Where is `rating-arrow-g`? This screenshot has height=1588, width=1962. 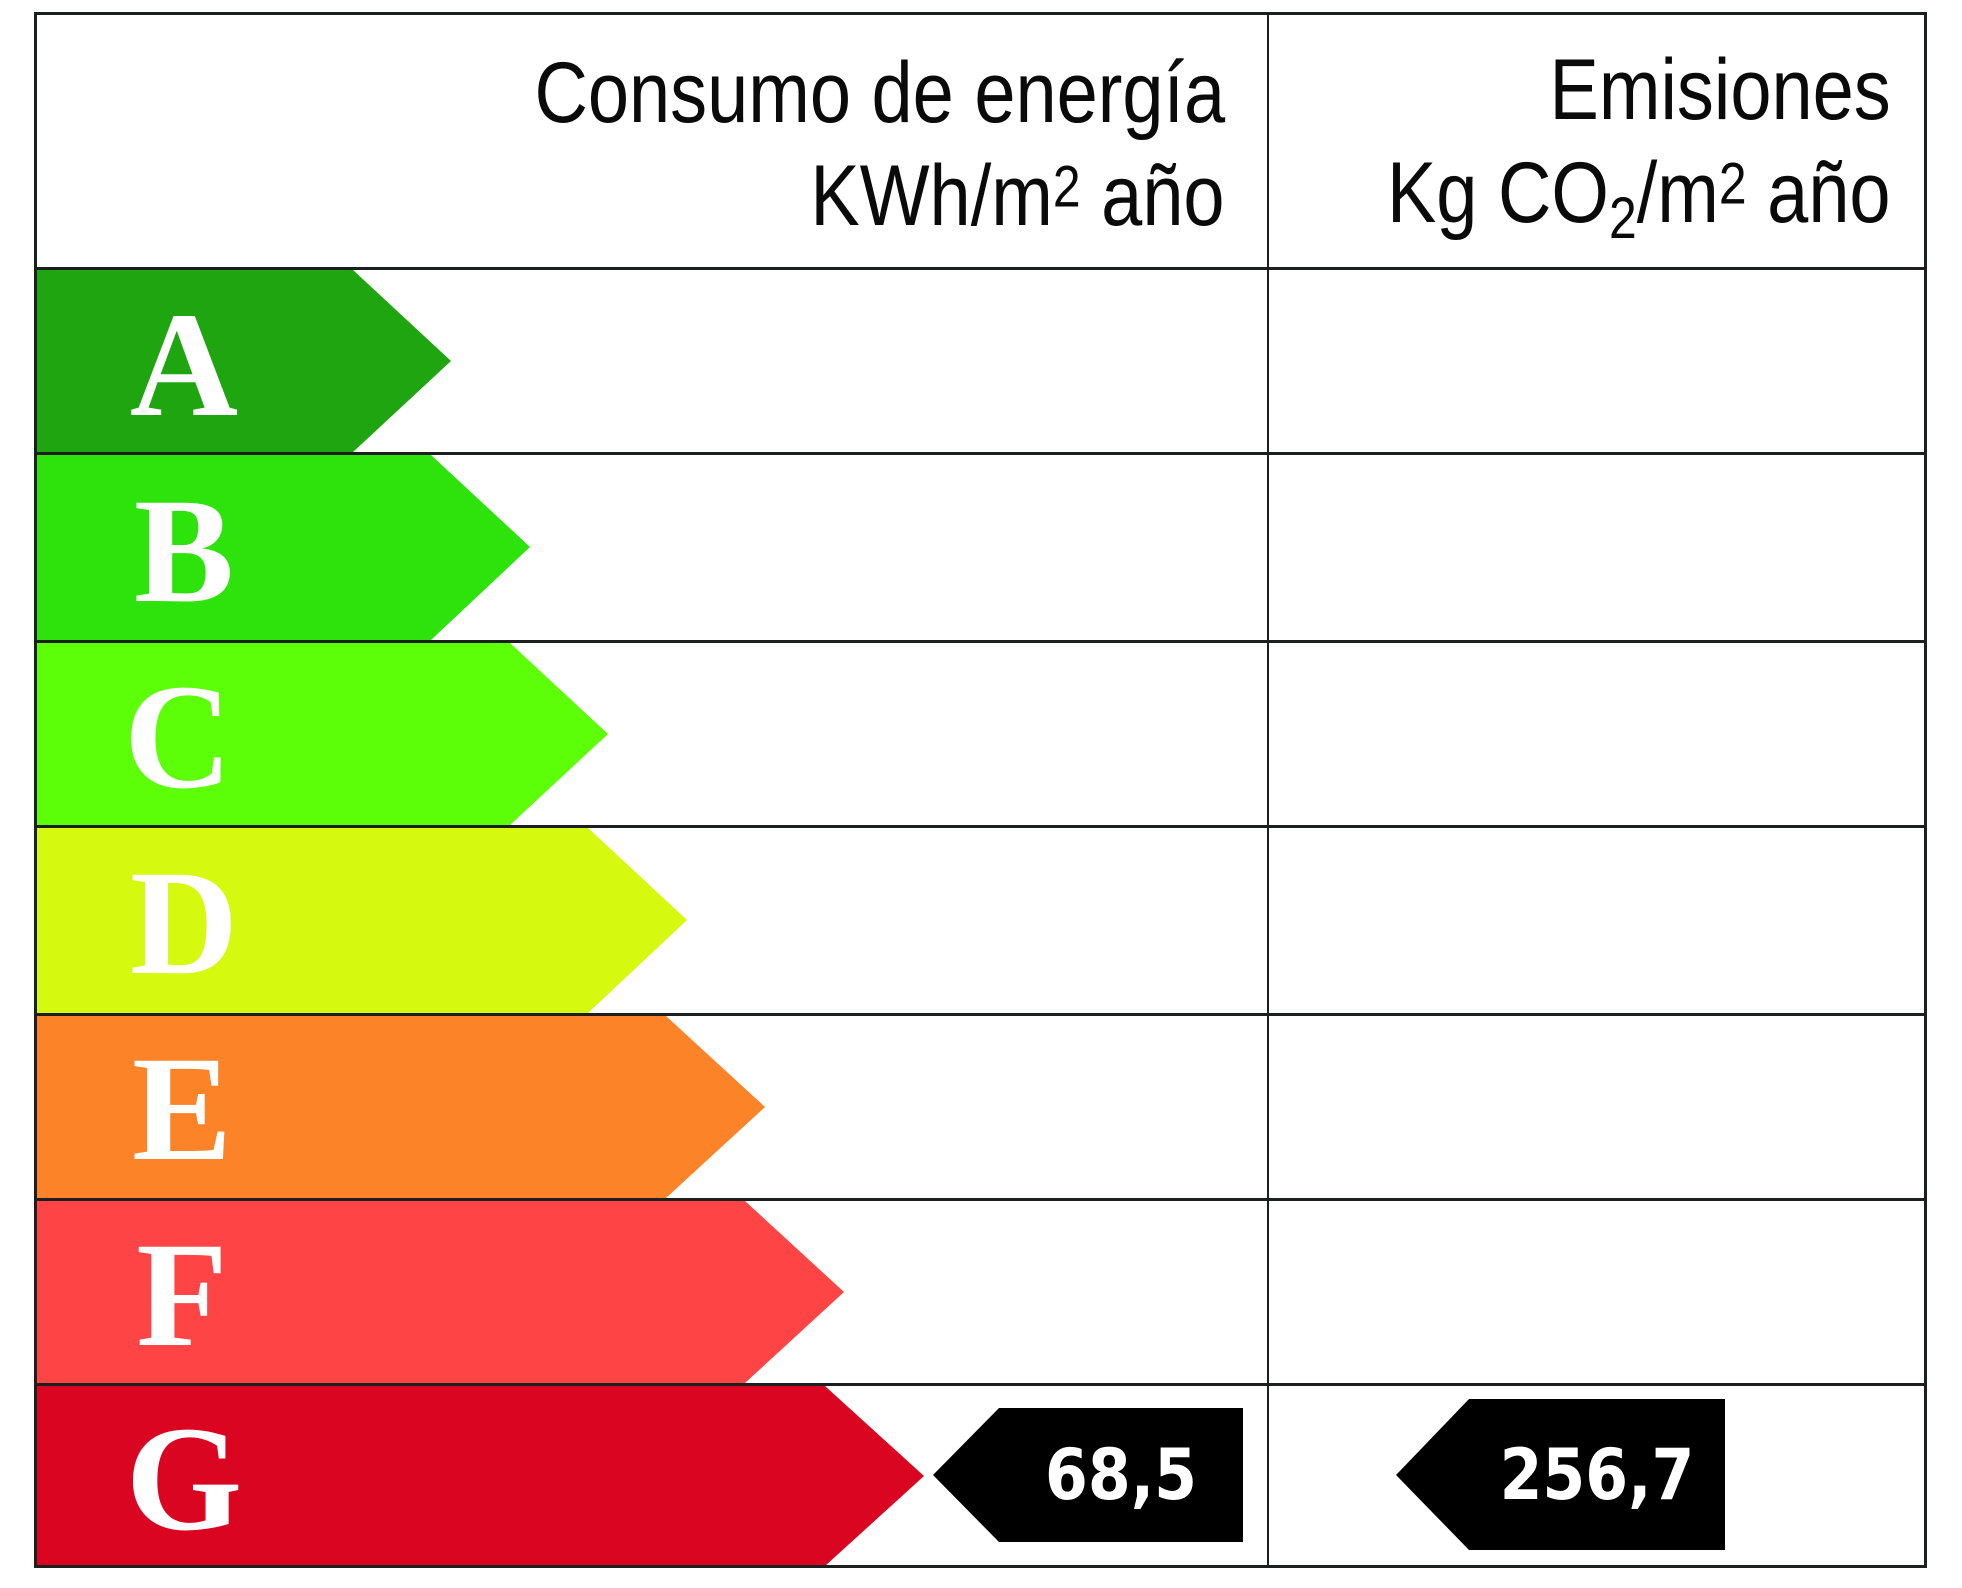 rating-arrow-g is located at coordinates (480, 1476).